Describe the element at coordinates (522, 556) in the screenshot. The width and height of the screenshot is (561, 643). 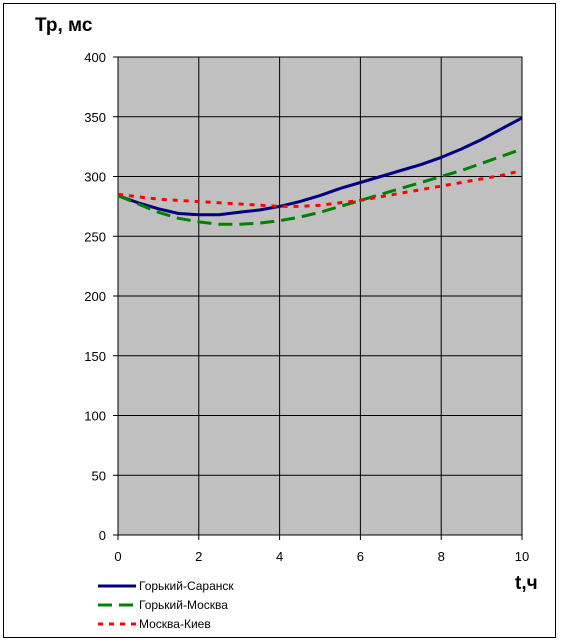
I see `x-tick-label: 10` at that location.